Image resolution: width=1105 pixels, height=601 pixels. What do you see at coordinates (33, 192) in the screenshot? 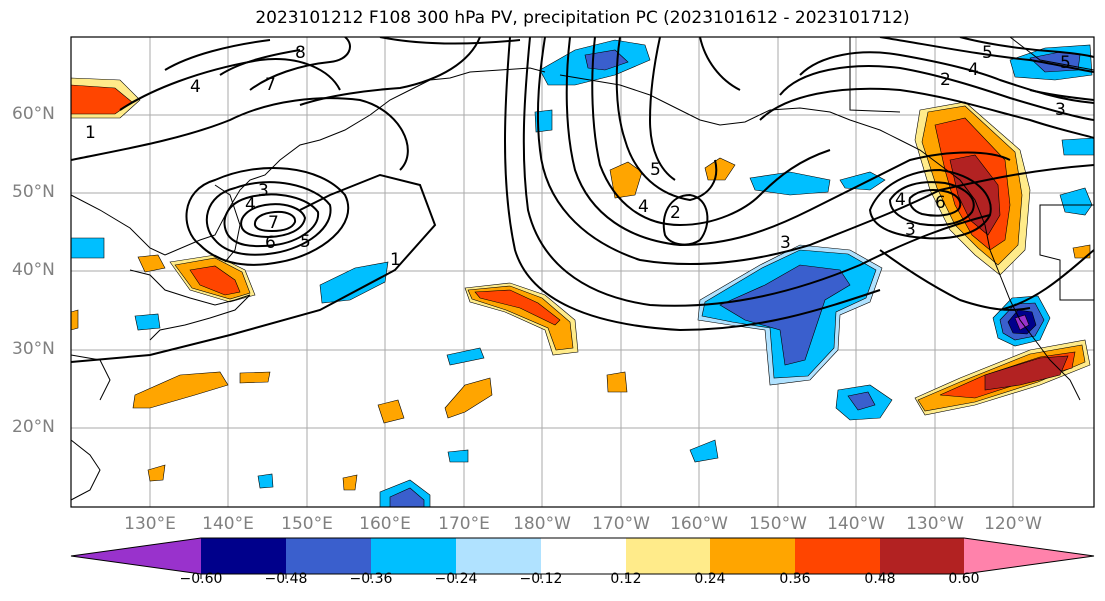
I see `lat-label: 50°N` at bounding box center [33, 192].